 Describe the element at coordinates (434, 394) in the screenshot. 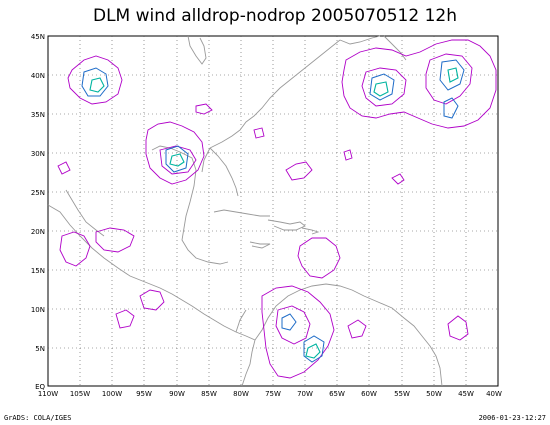

I see `lon-label-50w: 50W` at that location.